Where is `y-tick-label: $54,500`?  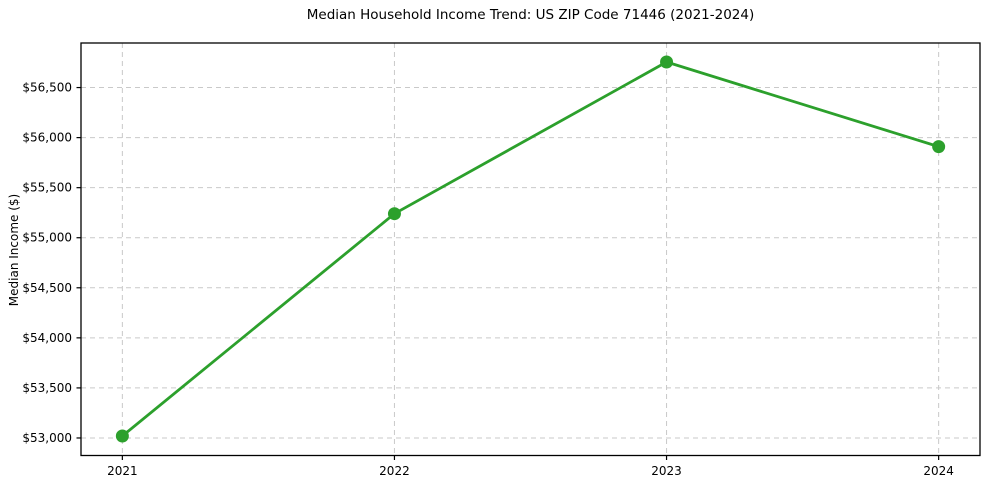
y-tick-label: $54,500 is located at coordinates (47, 288).